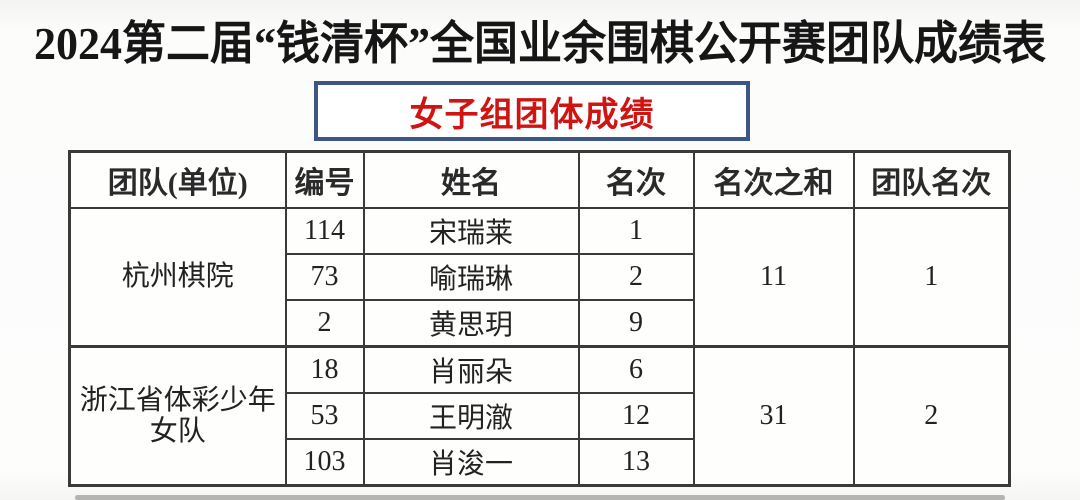 This screenshot has width=1080, height=500. I want to click on player-name-cell: 宋瑞莱, so click(471, 231).